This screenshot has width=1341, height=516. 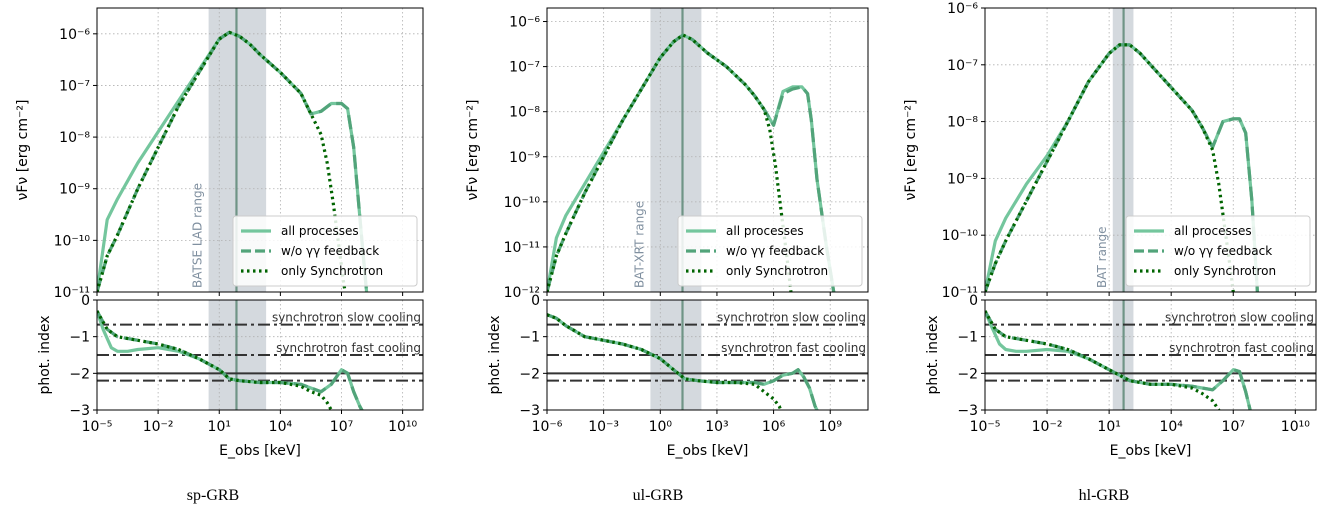 I want to click on x-tick-label: 10⁻⁶, so click(x=547, y=427).